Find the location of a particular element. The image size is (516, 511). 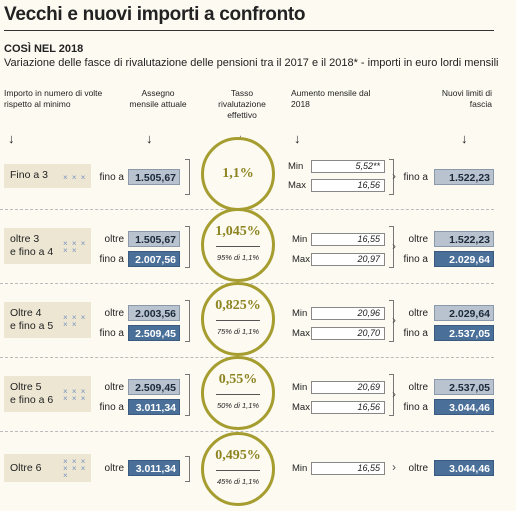

new-limit-value-max: 2.029,64 is located at coordinates (464, 259).